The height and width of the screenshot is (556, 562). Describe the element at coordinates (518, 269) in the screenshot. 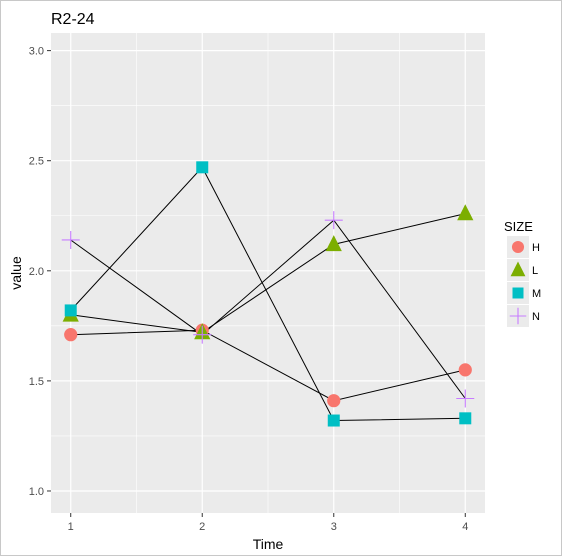

I see `legend-key-L` at that location.